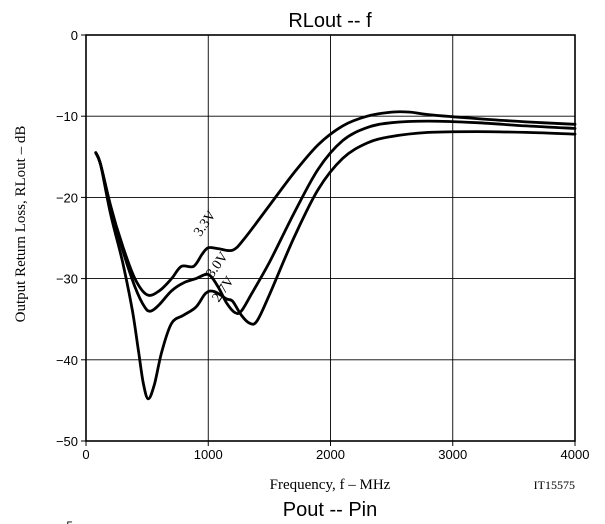 Image resolution: width=605 pixels, height=524 pixels. Describe the element at coordinates (67, 360) in the screenshot. I see `y-tick-label: −40` at that location.